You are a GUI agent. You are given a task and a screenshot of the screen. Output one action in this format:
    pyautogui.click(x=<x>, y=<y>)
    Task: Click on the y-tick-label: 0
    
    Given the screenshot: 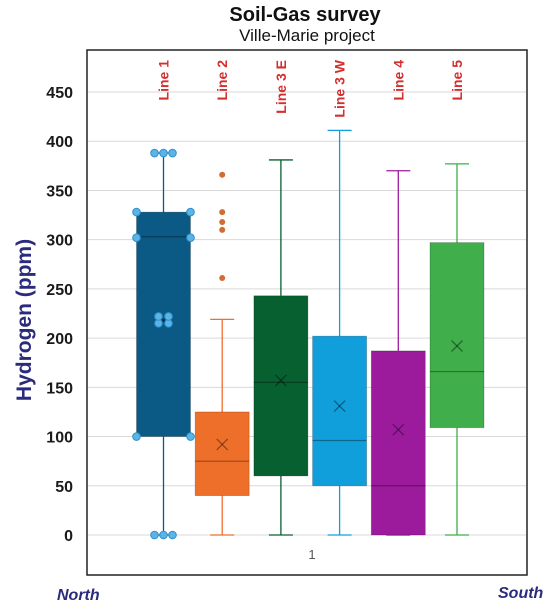 What is the action you would take?
    pyautogui.click(x=68, y=536)
    